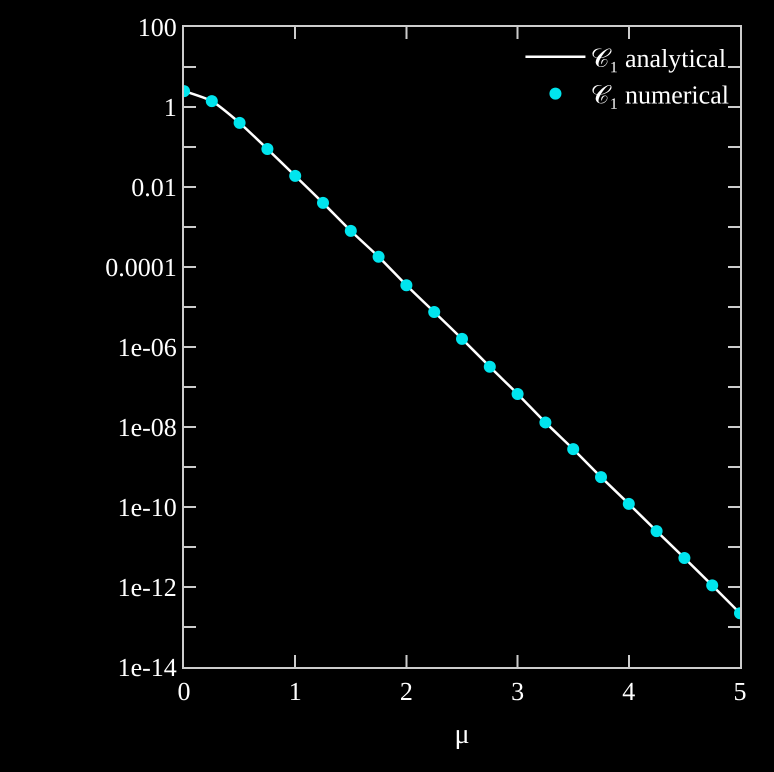  I want to click on x-tick-label: 0, so click(184, 691).